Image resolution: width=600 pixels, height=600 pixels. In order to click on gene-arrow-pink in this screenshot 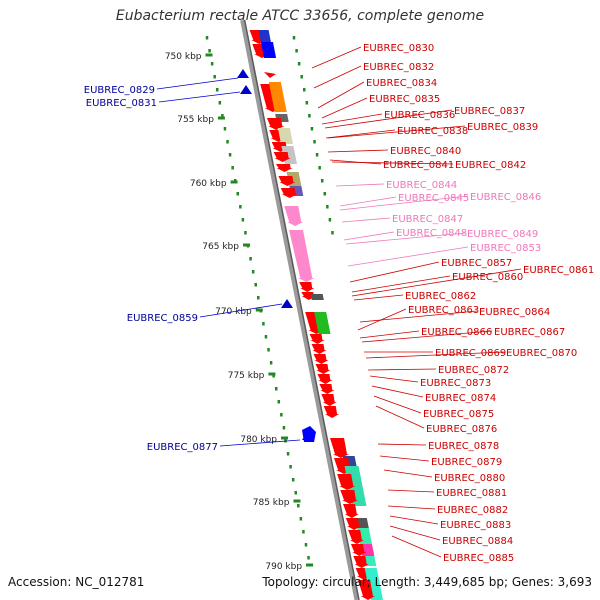, I will do `click(302, 256)`.